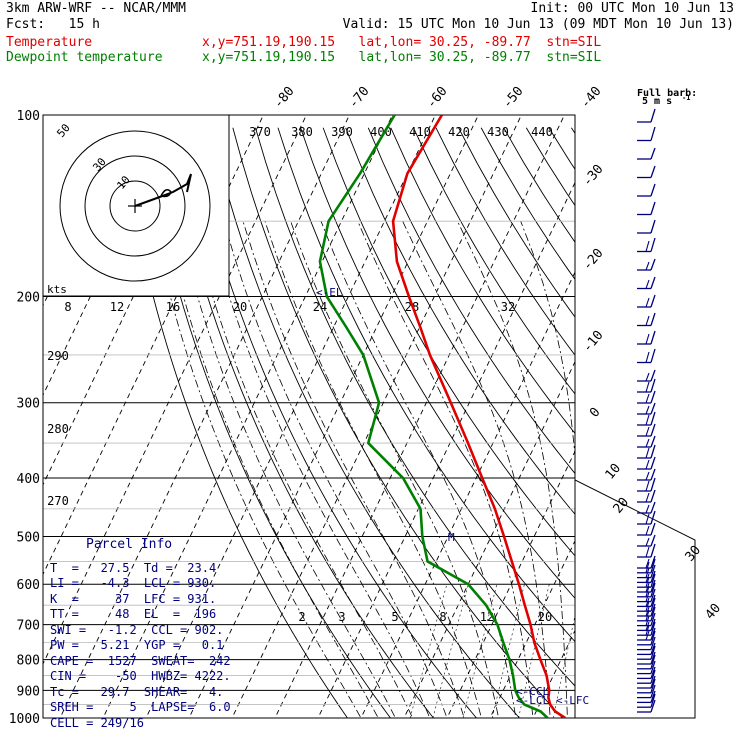  Describe the element at coordinates (714, 612) in the screenshot. I see `isotherm-label-right: 40` at that location.